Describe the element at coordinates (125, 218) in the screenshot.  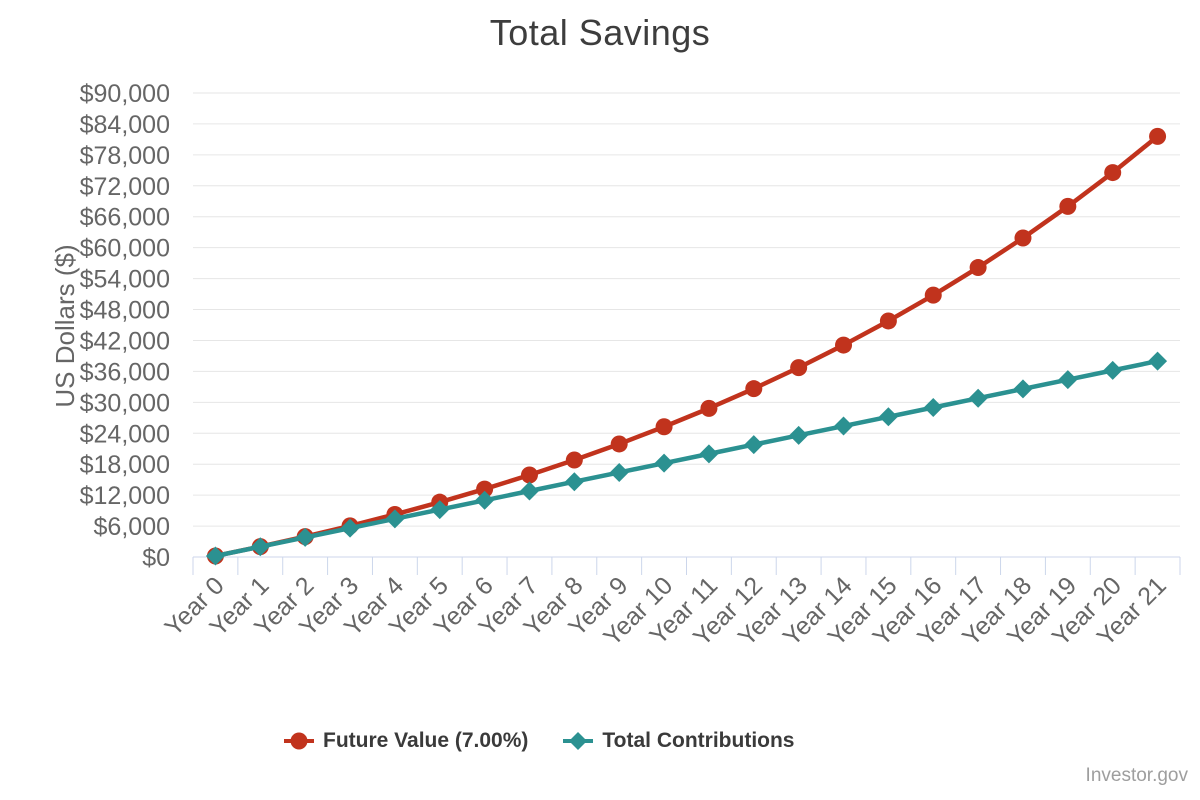
I see `y-axis-tick-label: $66,000` at that location.